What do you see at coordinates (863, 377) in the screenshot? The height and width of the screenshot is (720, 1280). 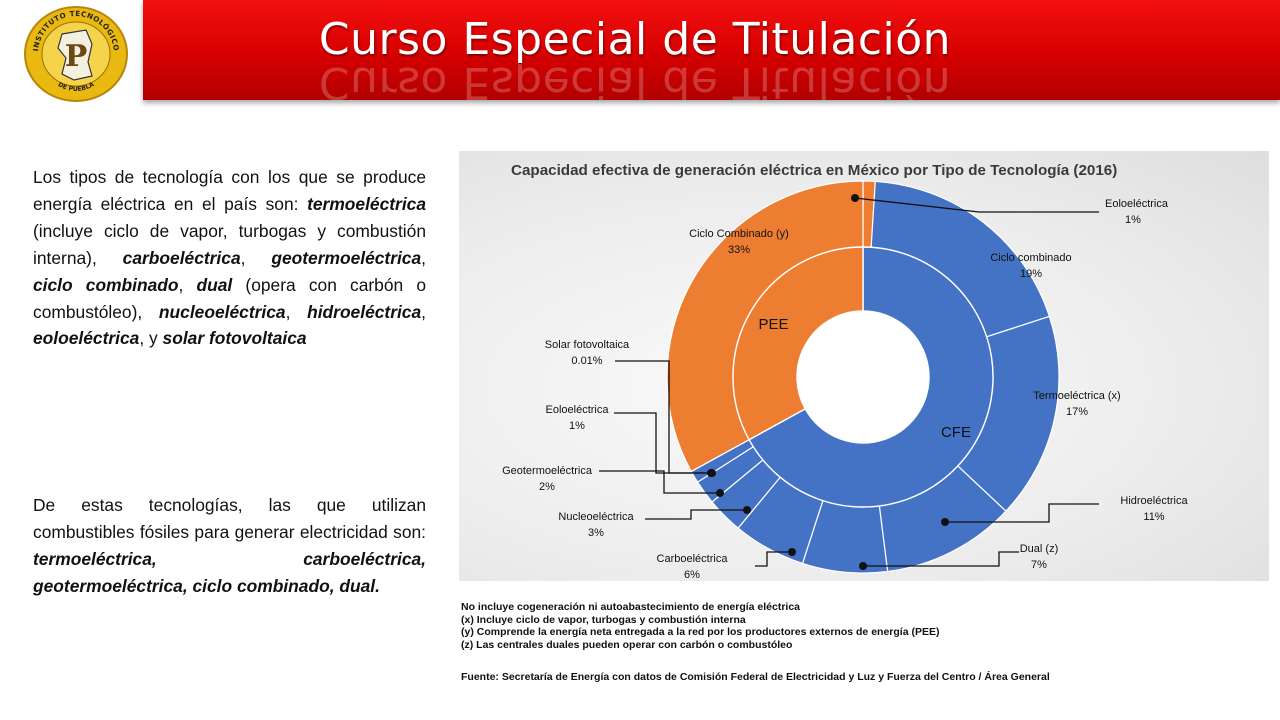 I see `donut-hole` at bounding box center [863, 377].